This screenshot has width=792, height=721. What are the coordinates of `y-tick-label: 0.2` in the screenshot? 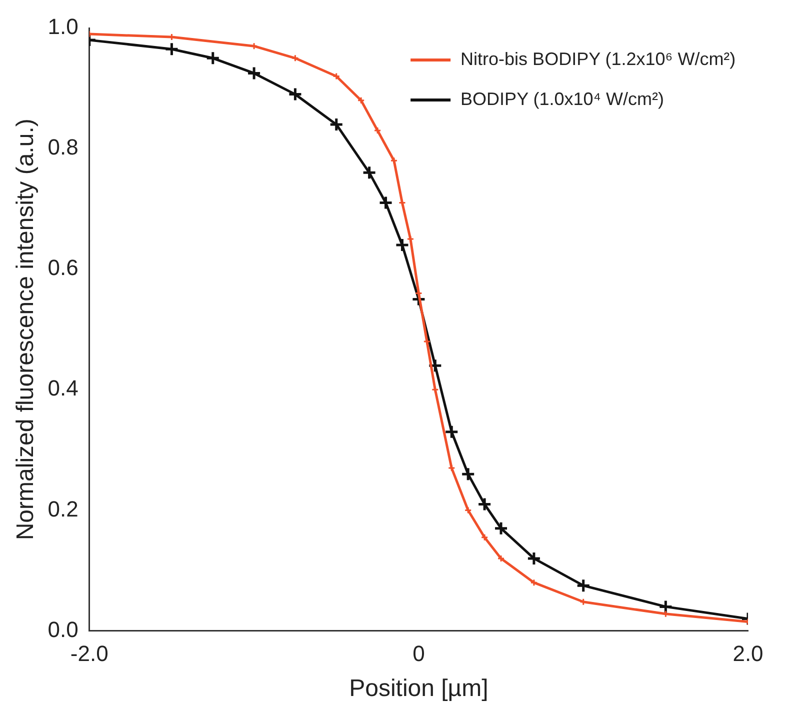 It's located at (63, 509).